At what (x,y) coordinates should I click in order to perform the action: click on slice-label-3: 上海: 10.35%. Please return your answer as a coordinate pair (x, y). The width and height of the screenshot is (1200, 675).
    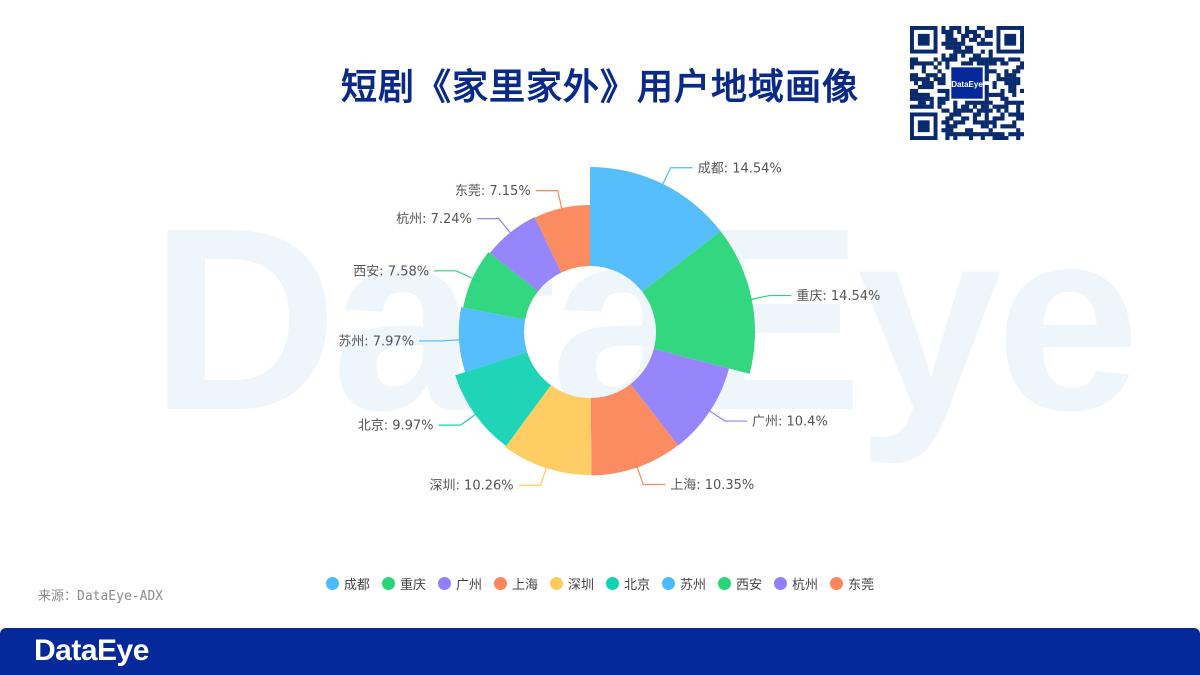
    Looking at the image, I should click on (712, 485).